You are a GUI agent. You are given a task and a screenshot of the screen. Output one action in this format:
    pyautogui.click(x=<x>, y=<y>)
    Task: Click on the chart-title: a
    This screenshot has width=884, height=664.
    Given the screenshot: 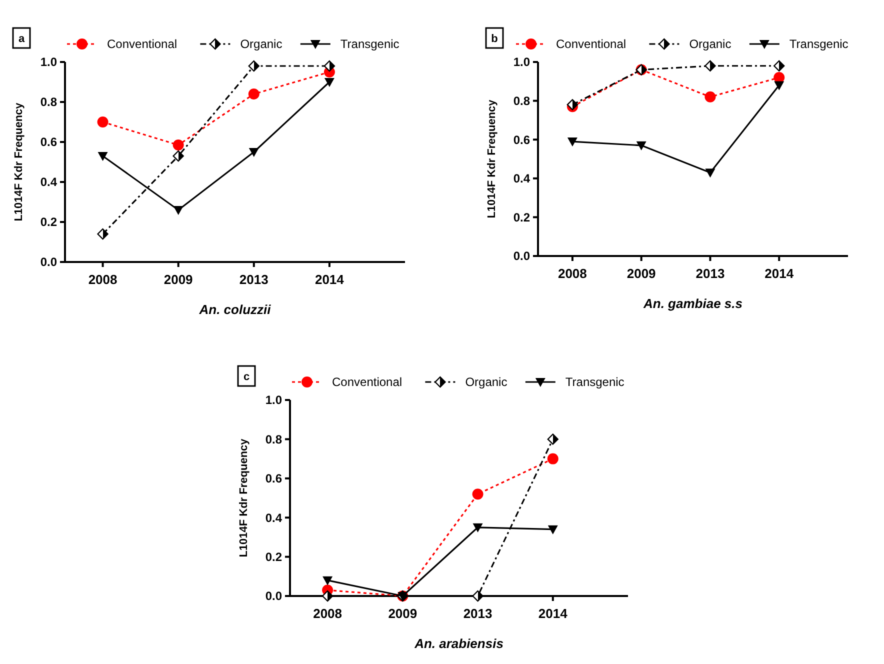 What is the action you would take?
    pyautogui.click(x=22, y=39)
    